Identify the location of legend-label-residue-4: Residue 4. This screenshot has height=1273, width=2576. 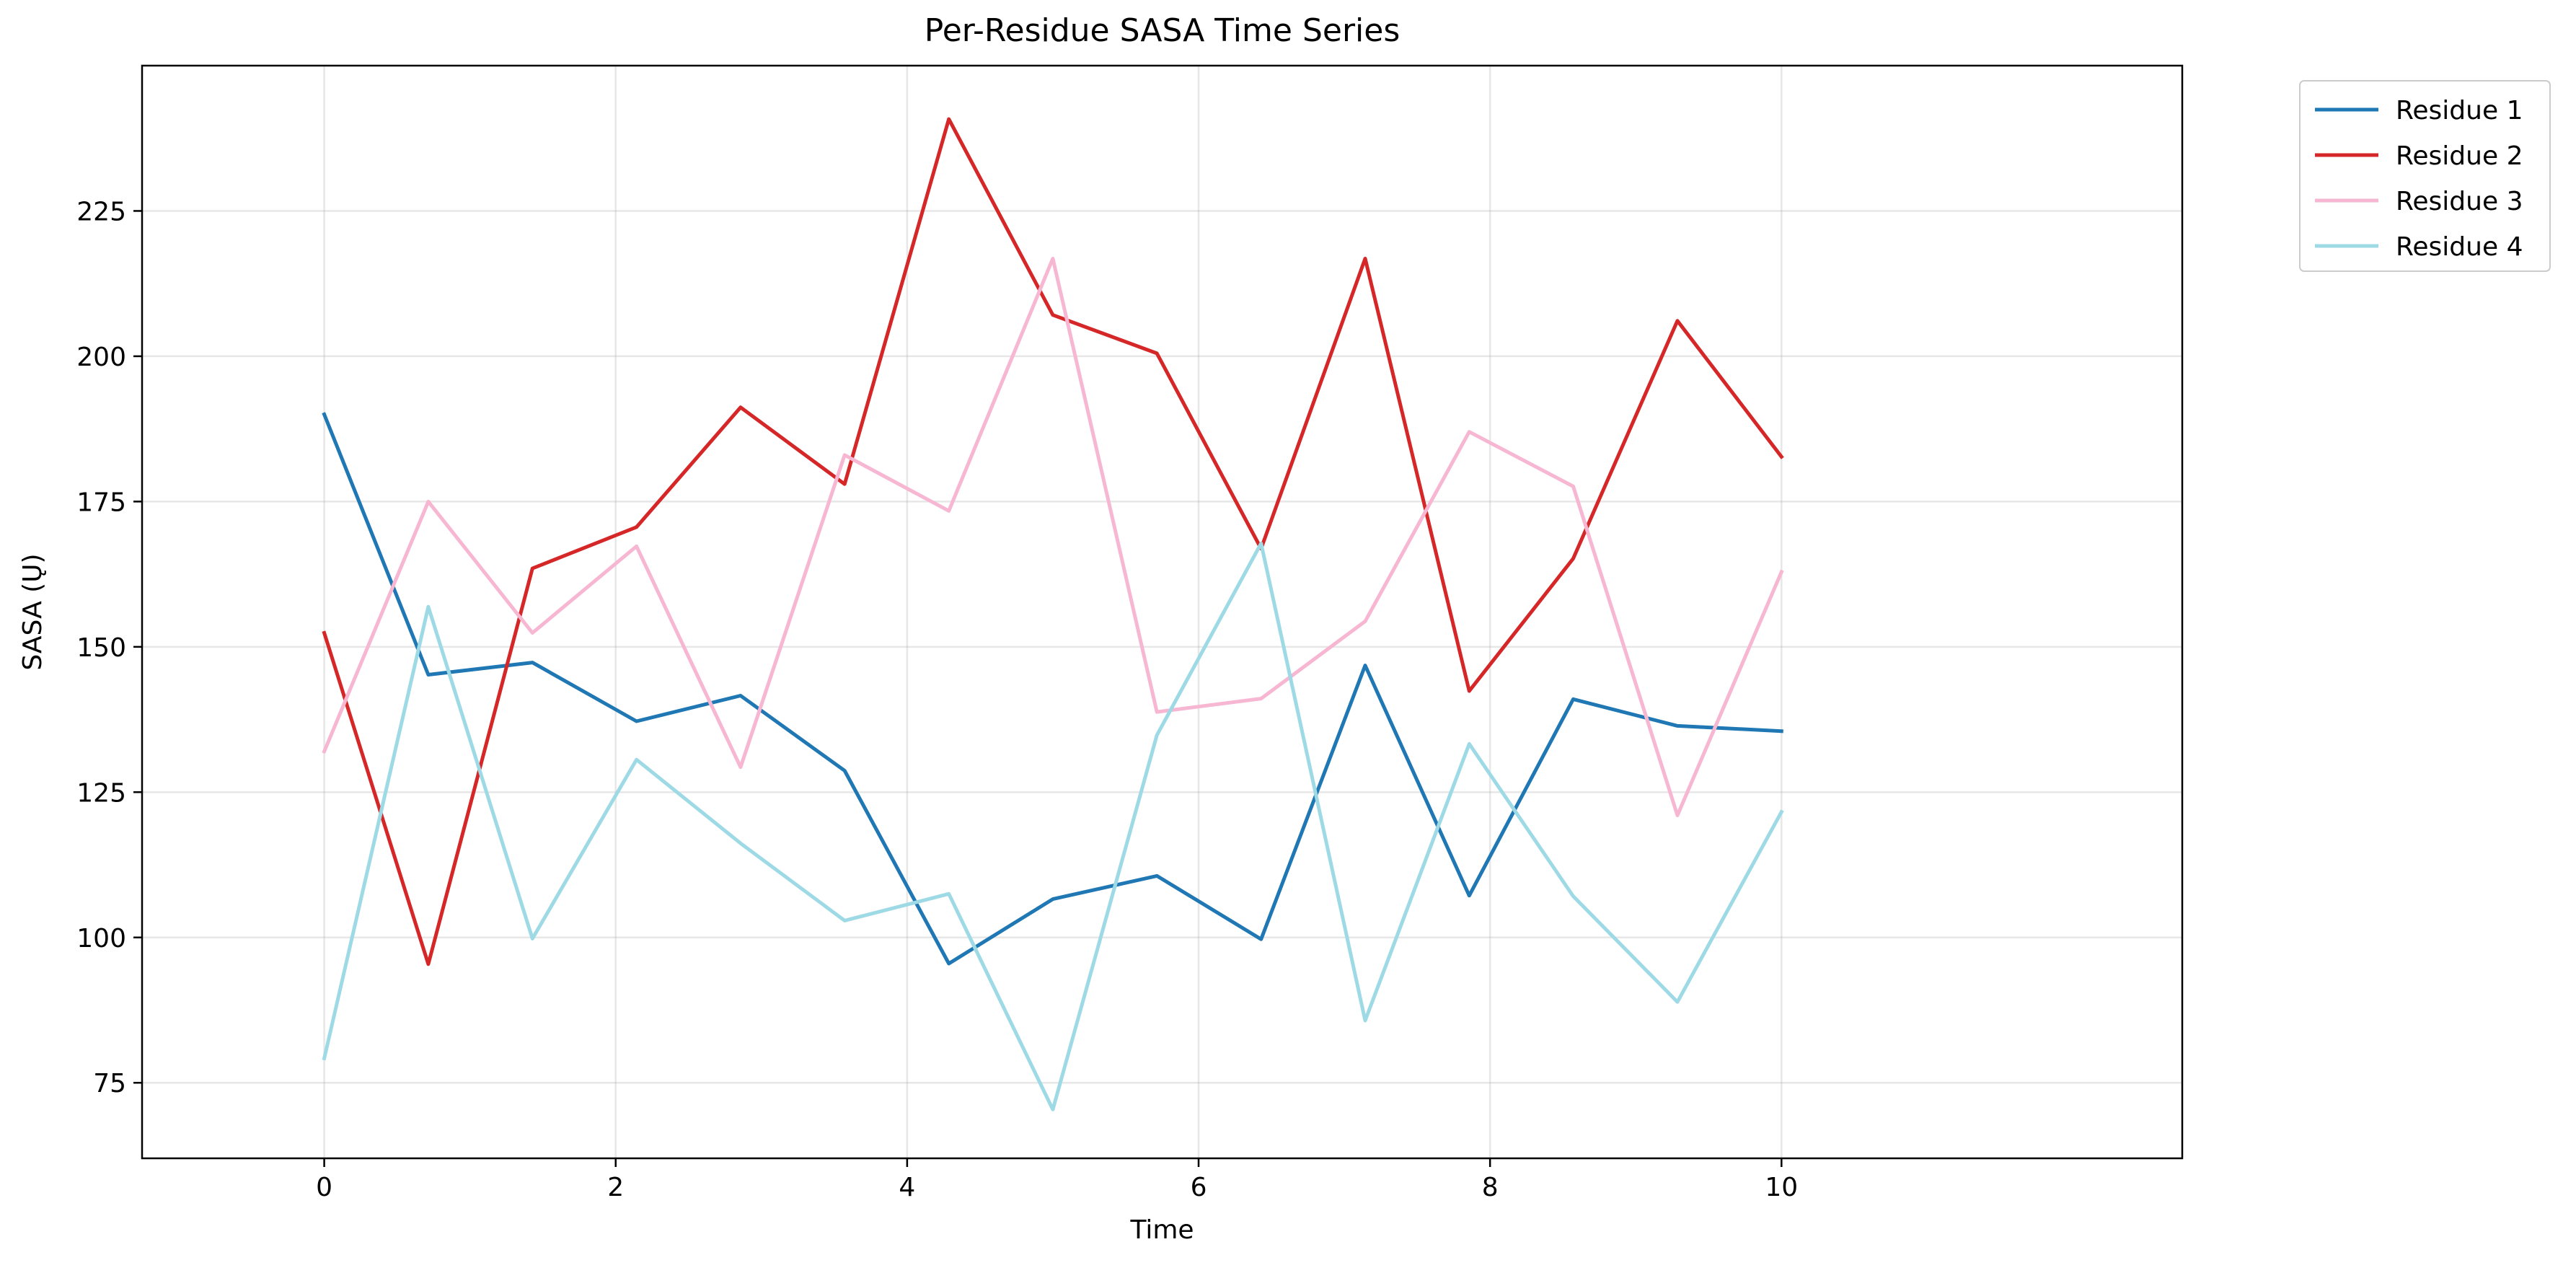
(2459, 247).